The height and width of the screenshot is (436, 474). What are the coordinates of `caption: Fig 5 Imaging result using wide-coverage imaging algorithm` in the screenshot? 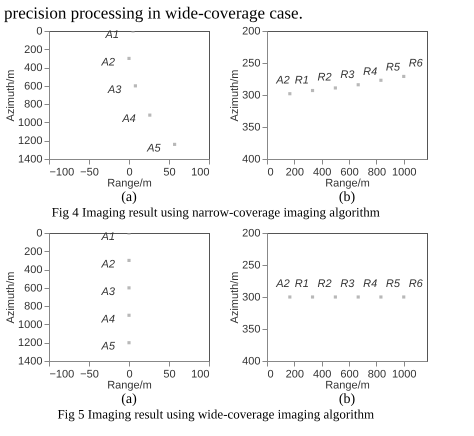 It's located at (215, 414).